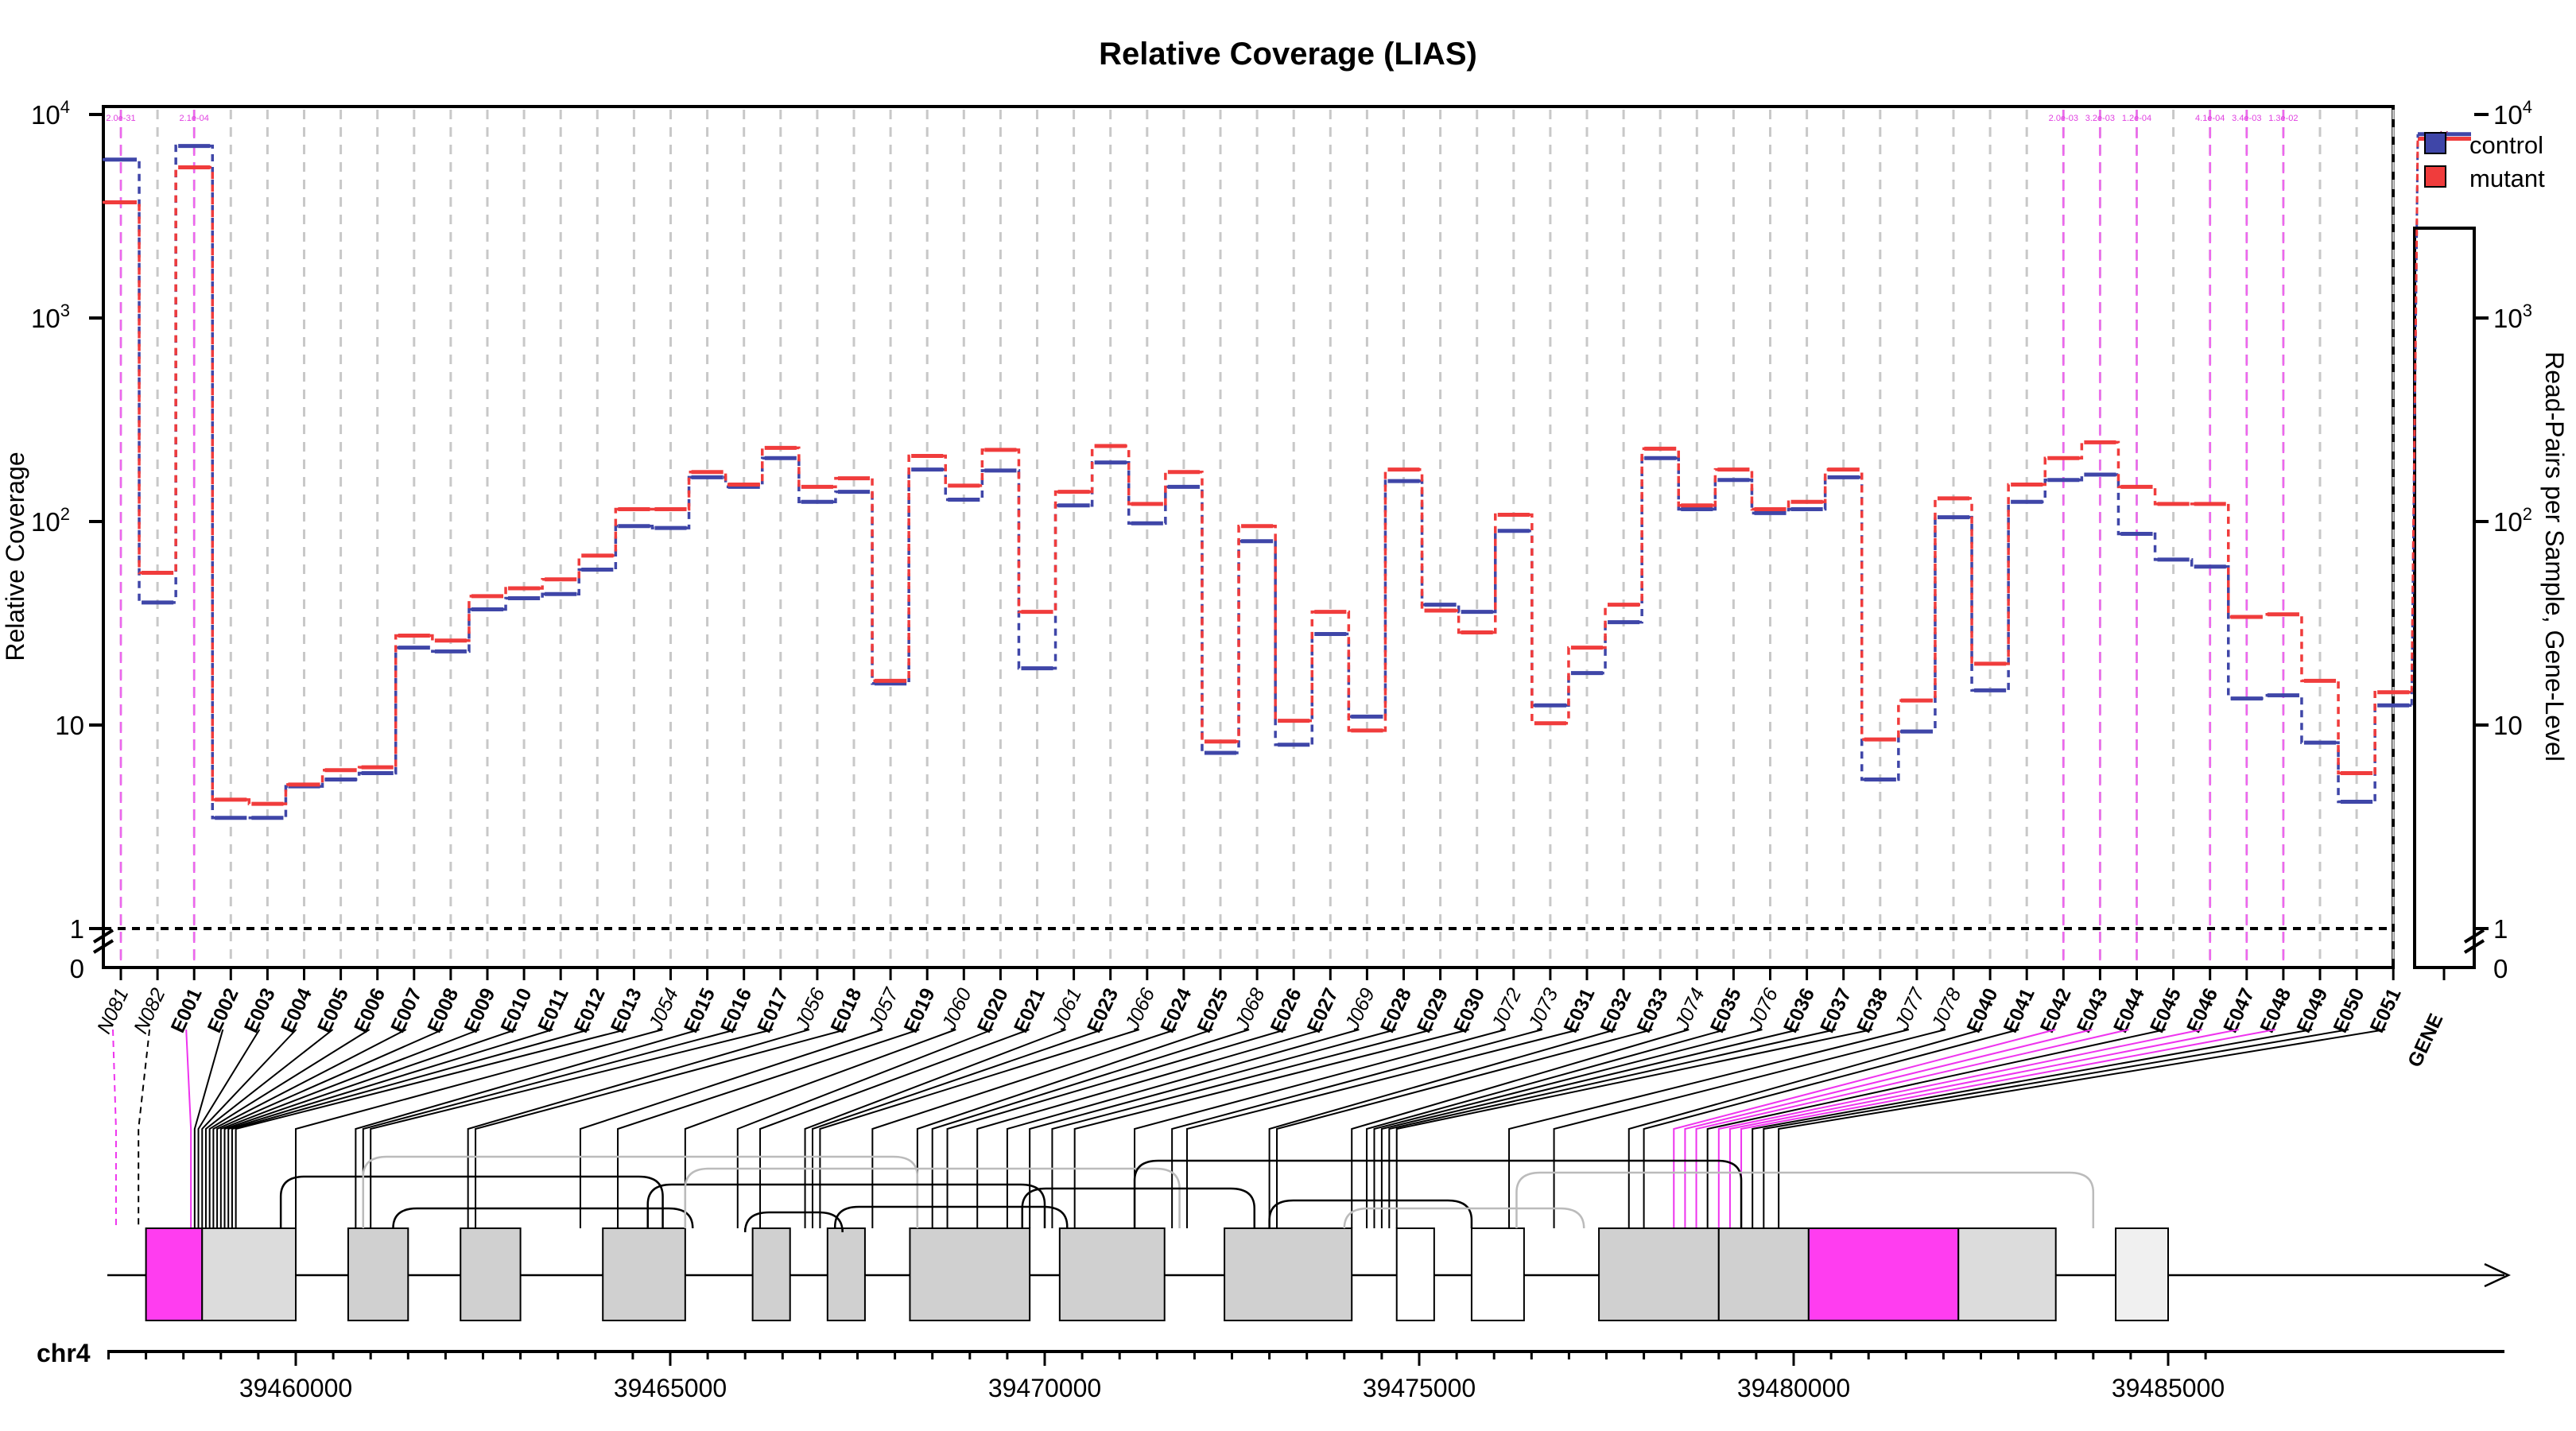  Describe the element at coordinates (2555, 556) in the screenshot. I see `y2-axis-label: Read-Pairs per Sample, Gene-Level` at that location.